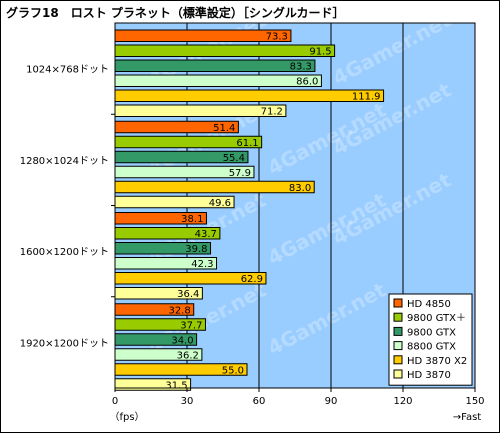 This screenshot has height=433, width=500. Describe the element at coordinates (467, 417) in the screenshot. I see `x-fast-label: →Fast` at that location.